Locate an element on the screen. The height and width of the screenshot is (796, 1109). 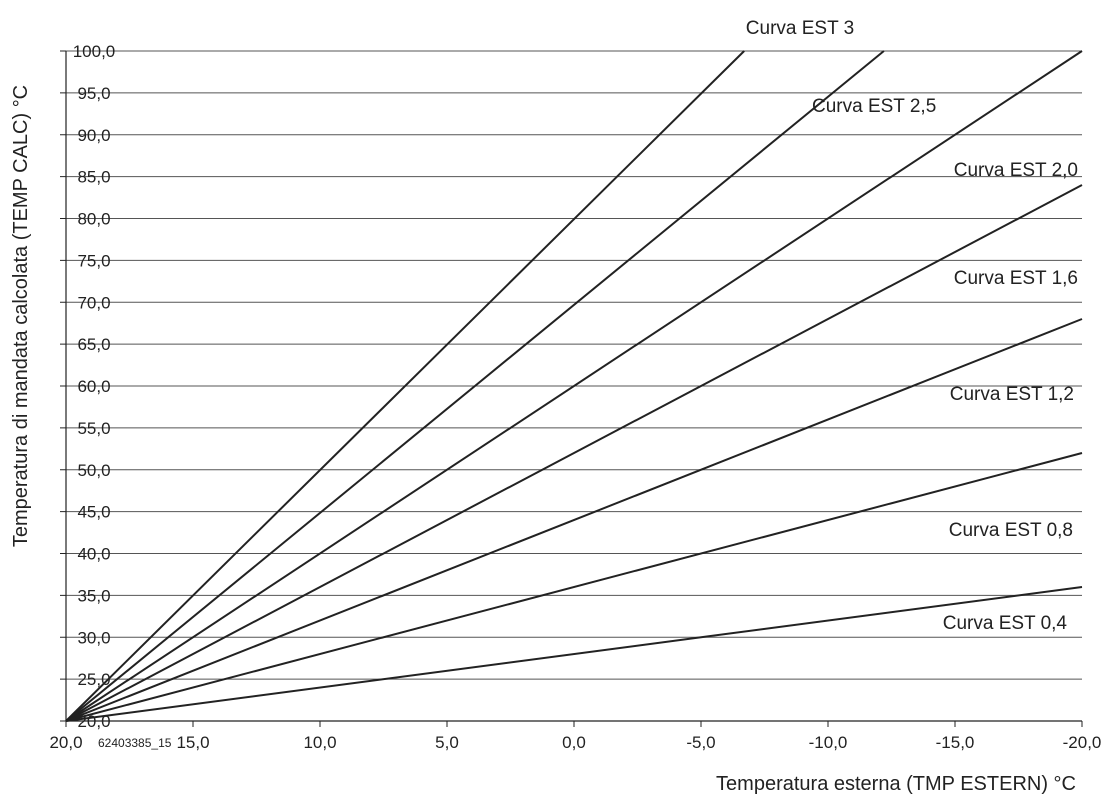
series-label: Curva EST 2,5 is located at coordinates (874, 106).